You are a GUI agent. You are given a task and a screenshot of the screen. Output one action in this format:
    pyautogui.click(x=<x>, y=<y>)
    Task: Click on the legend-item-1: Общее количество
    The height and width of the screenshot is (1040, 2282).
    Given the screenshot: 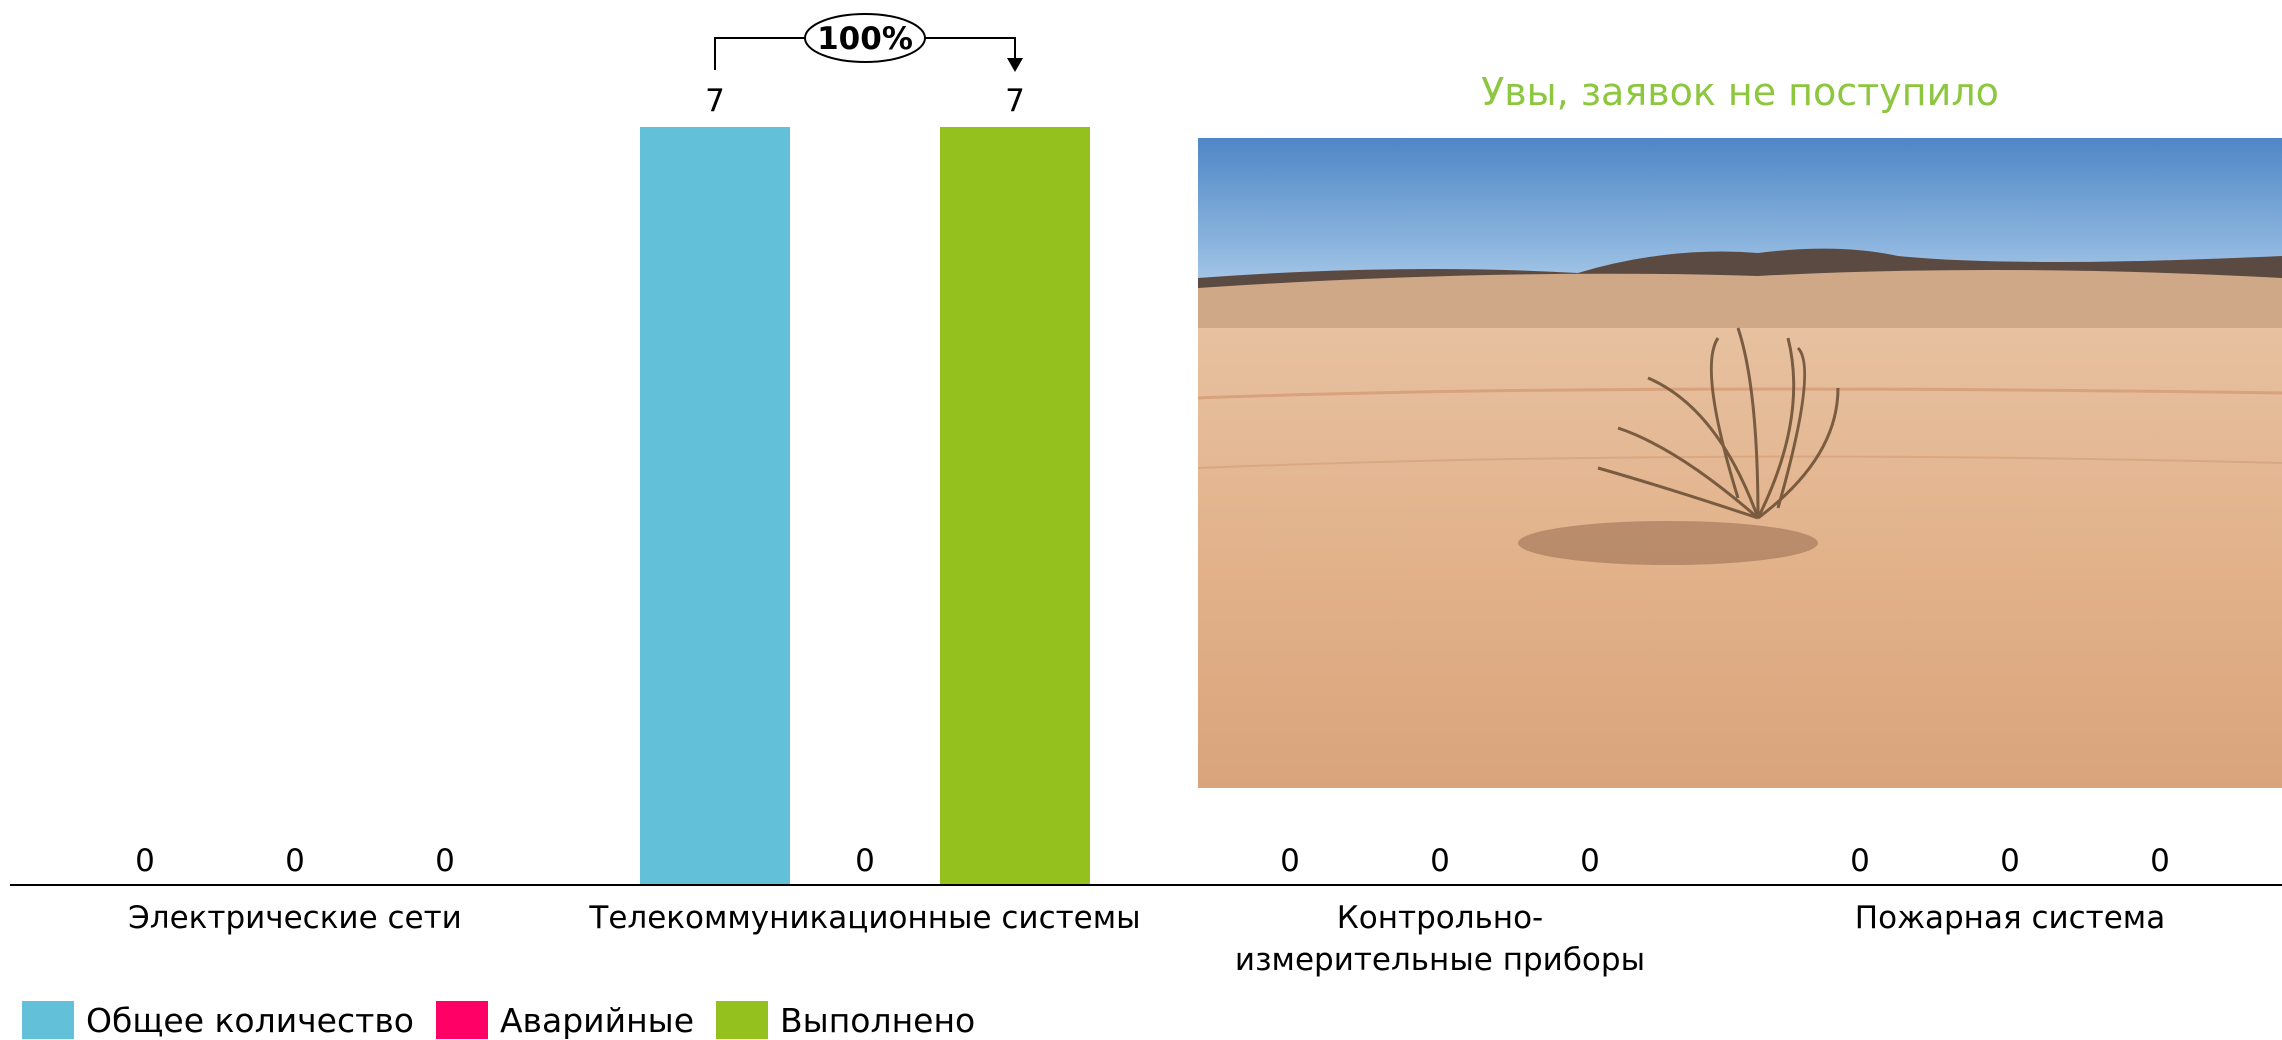 What is the action you would take?
    pyautogui.click(x=218, y=1020)
    